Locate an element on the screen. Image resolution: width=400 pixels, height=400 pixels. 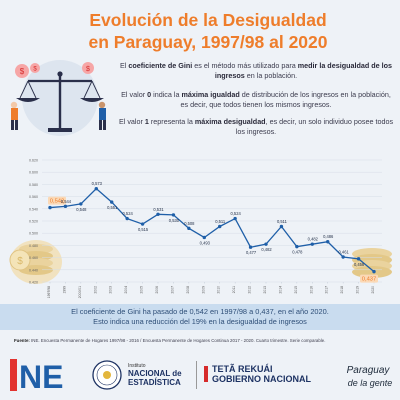
y-tick-label: 0.540 is located at coordinates (33, 209).